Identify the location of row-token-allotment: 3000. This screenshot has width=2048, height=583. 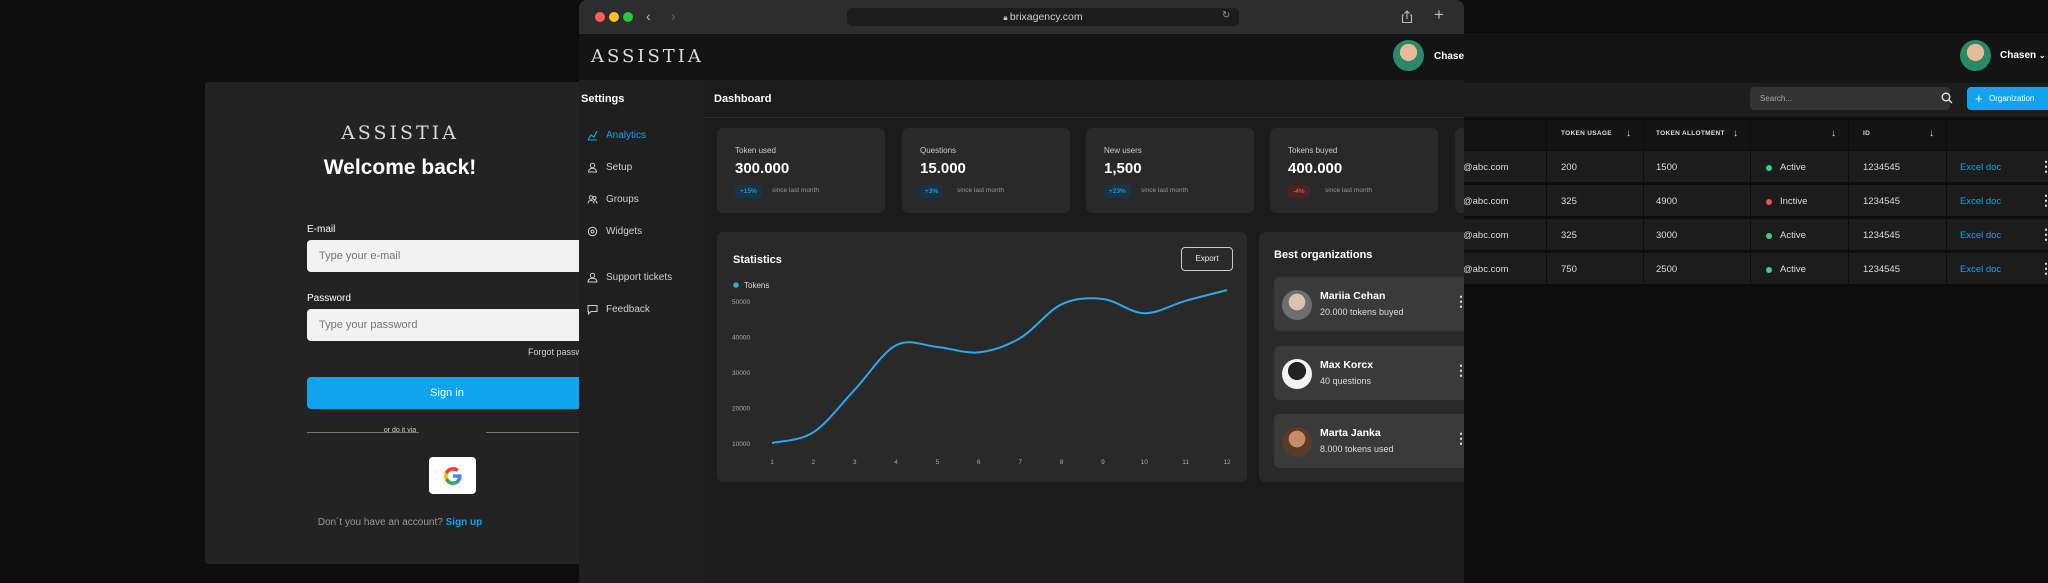
(1667, 235).